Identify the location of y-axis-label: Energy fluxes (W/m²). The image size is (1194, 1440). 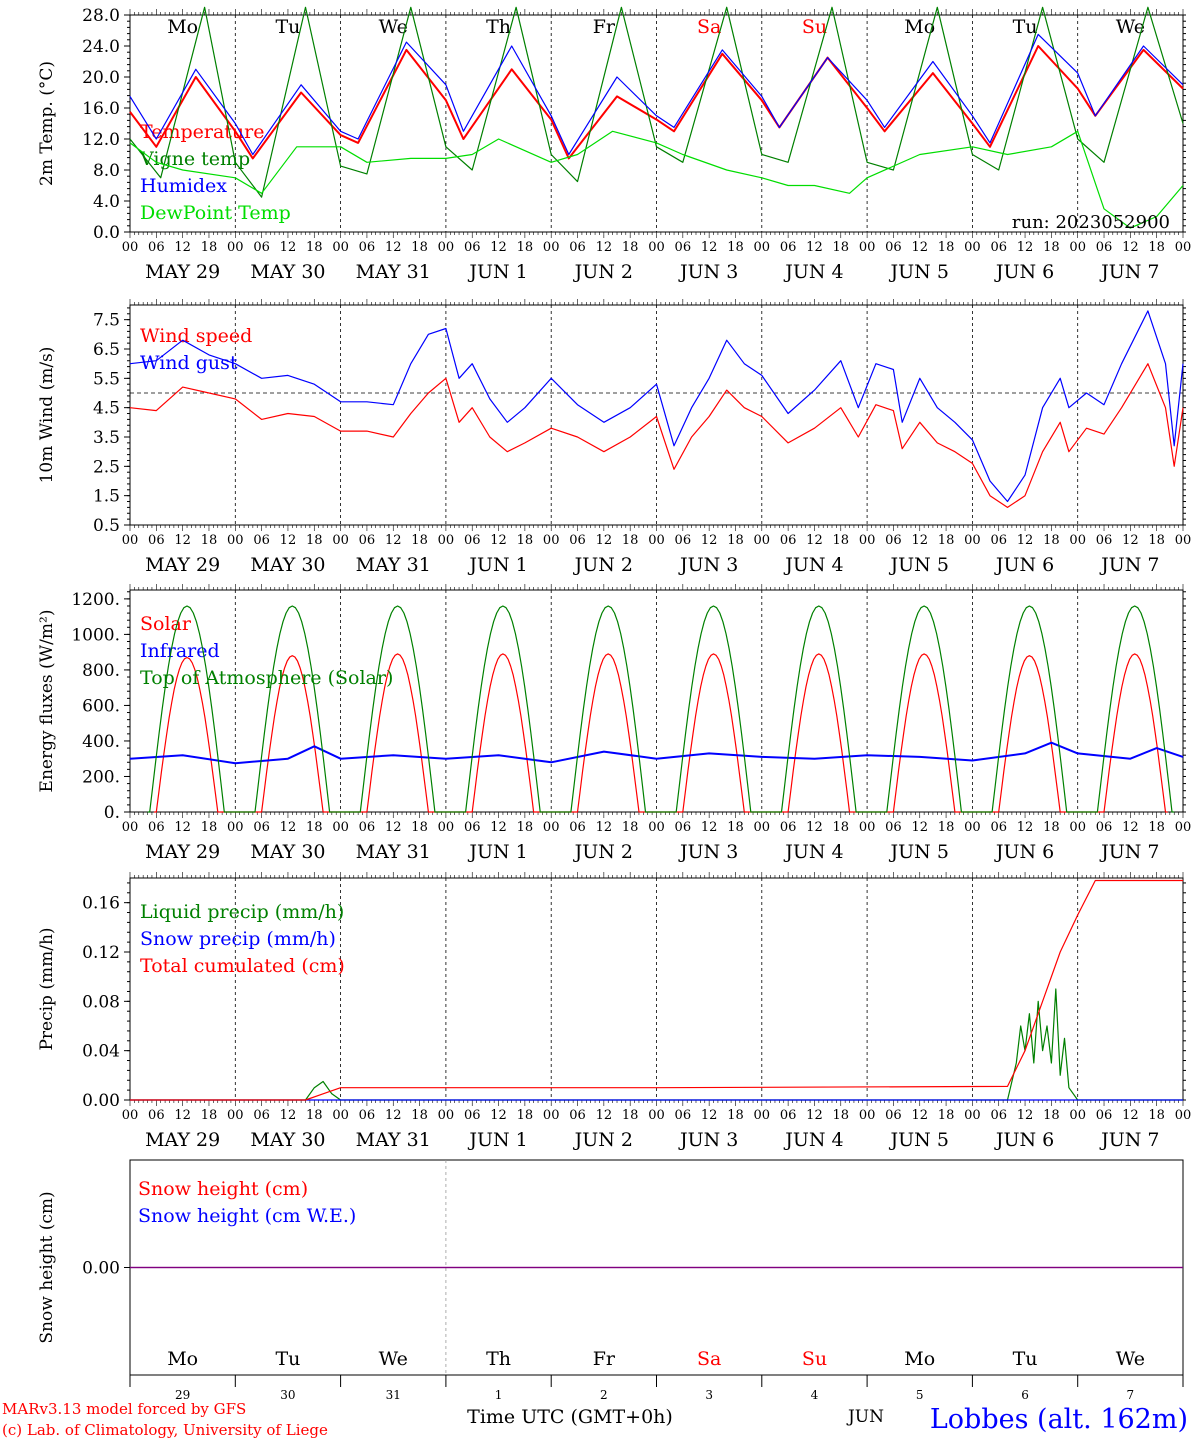
(47, 701).